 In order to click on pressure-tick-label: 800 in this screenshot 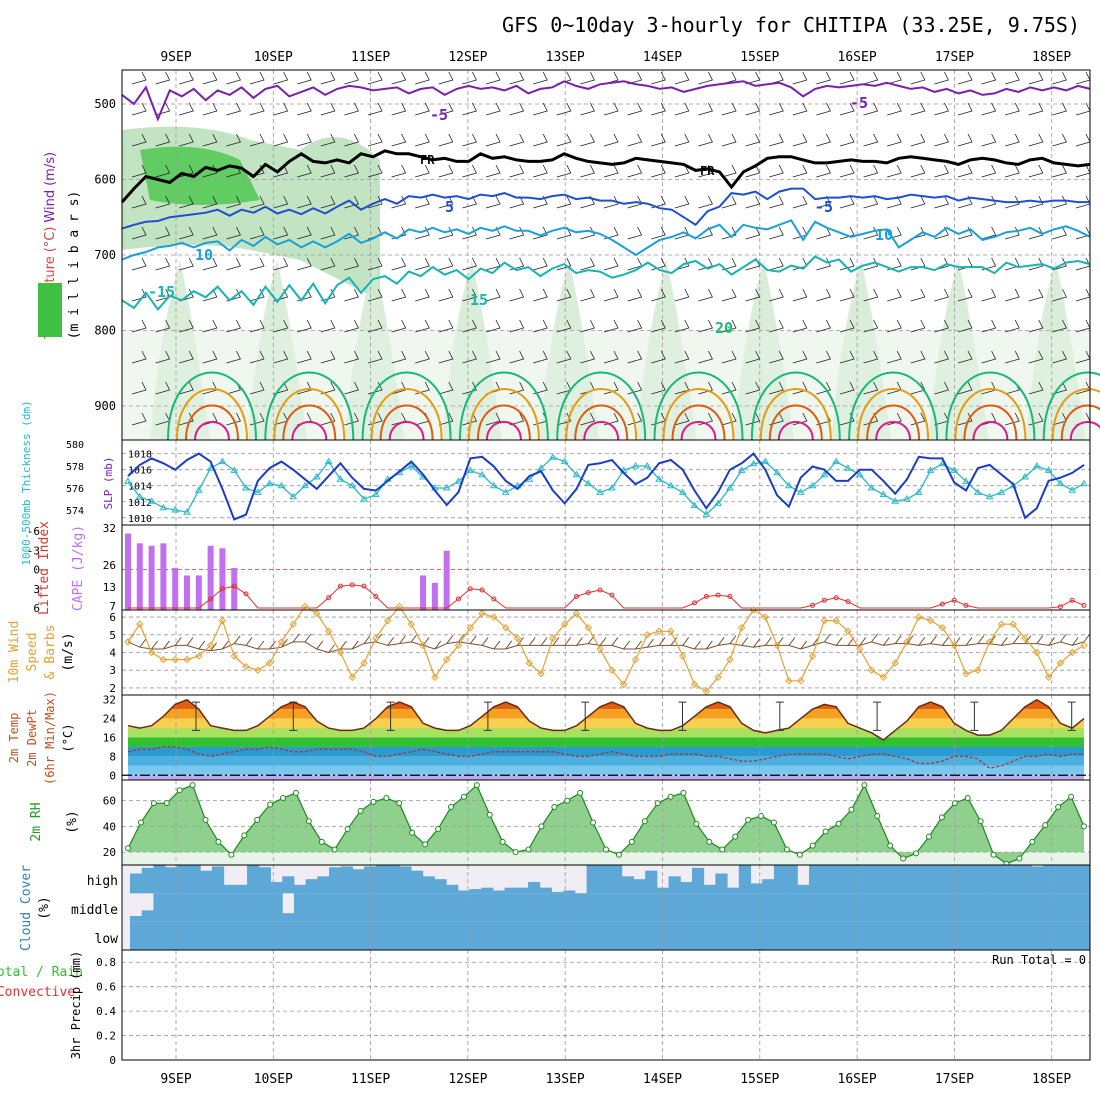, I will do `click(105, 331)`.